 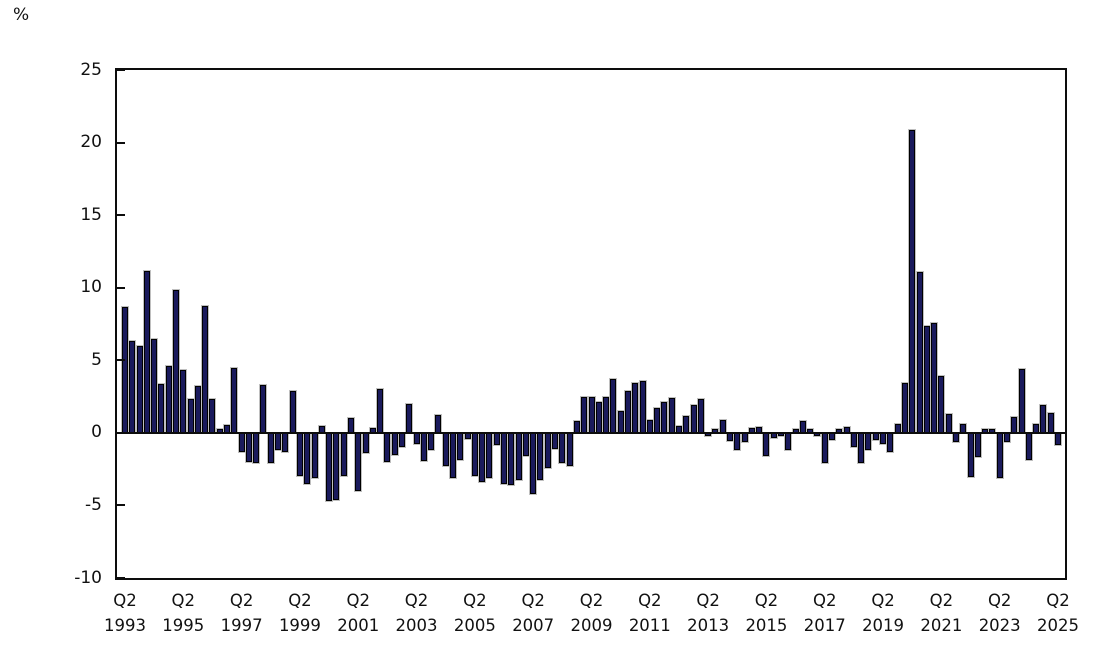 I want to click on x-tick-label: Q2 2025, so click(x=1058, y=613).